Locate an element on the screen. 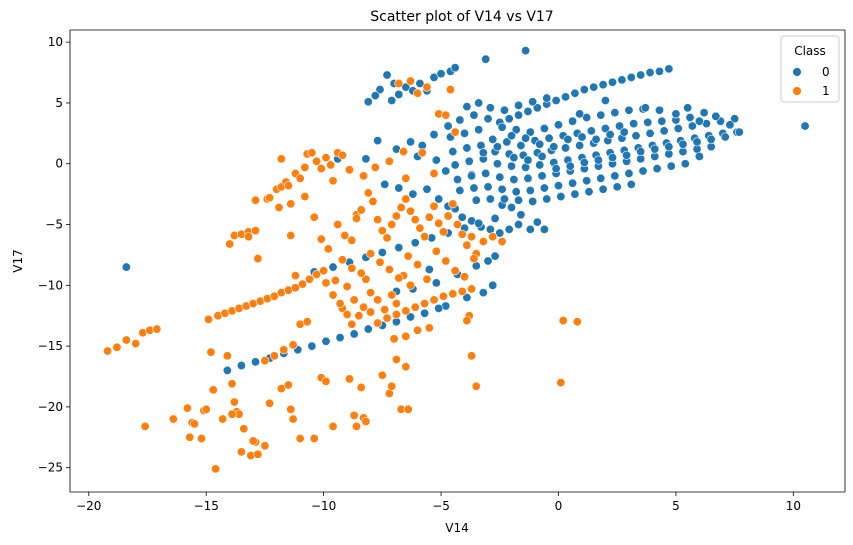  legend: Class 0 1 is located at coordinates (810, 69).